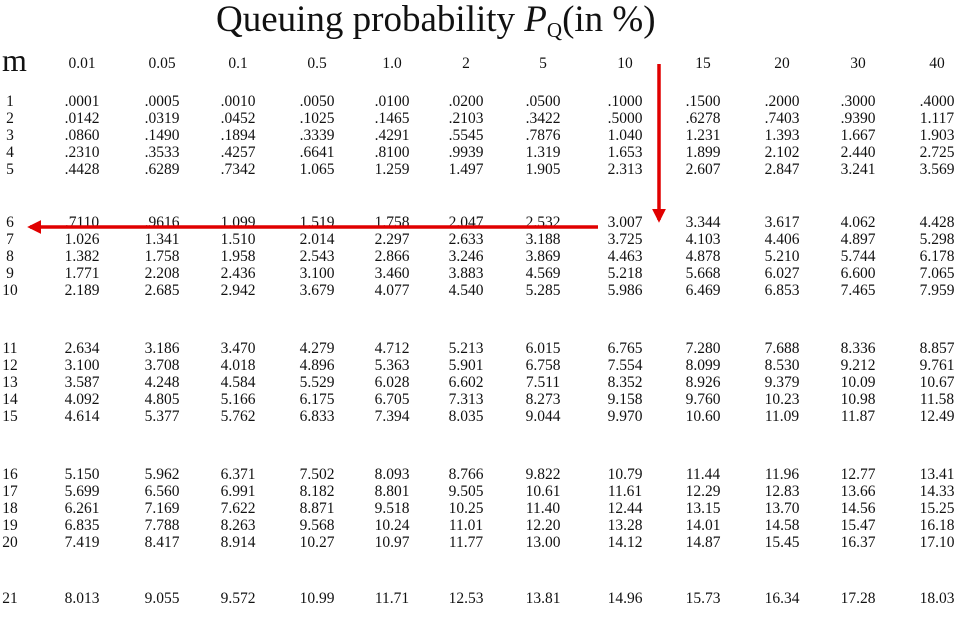 Image resolution: width=962 pixels, height=618 pixels. What do you see at coordinates (82, 542) in the screenshot?
I see `table-cell: 7.419` at bounding box center [82, 542].